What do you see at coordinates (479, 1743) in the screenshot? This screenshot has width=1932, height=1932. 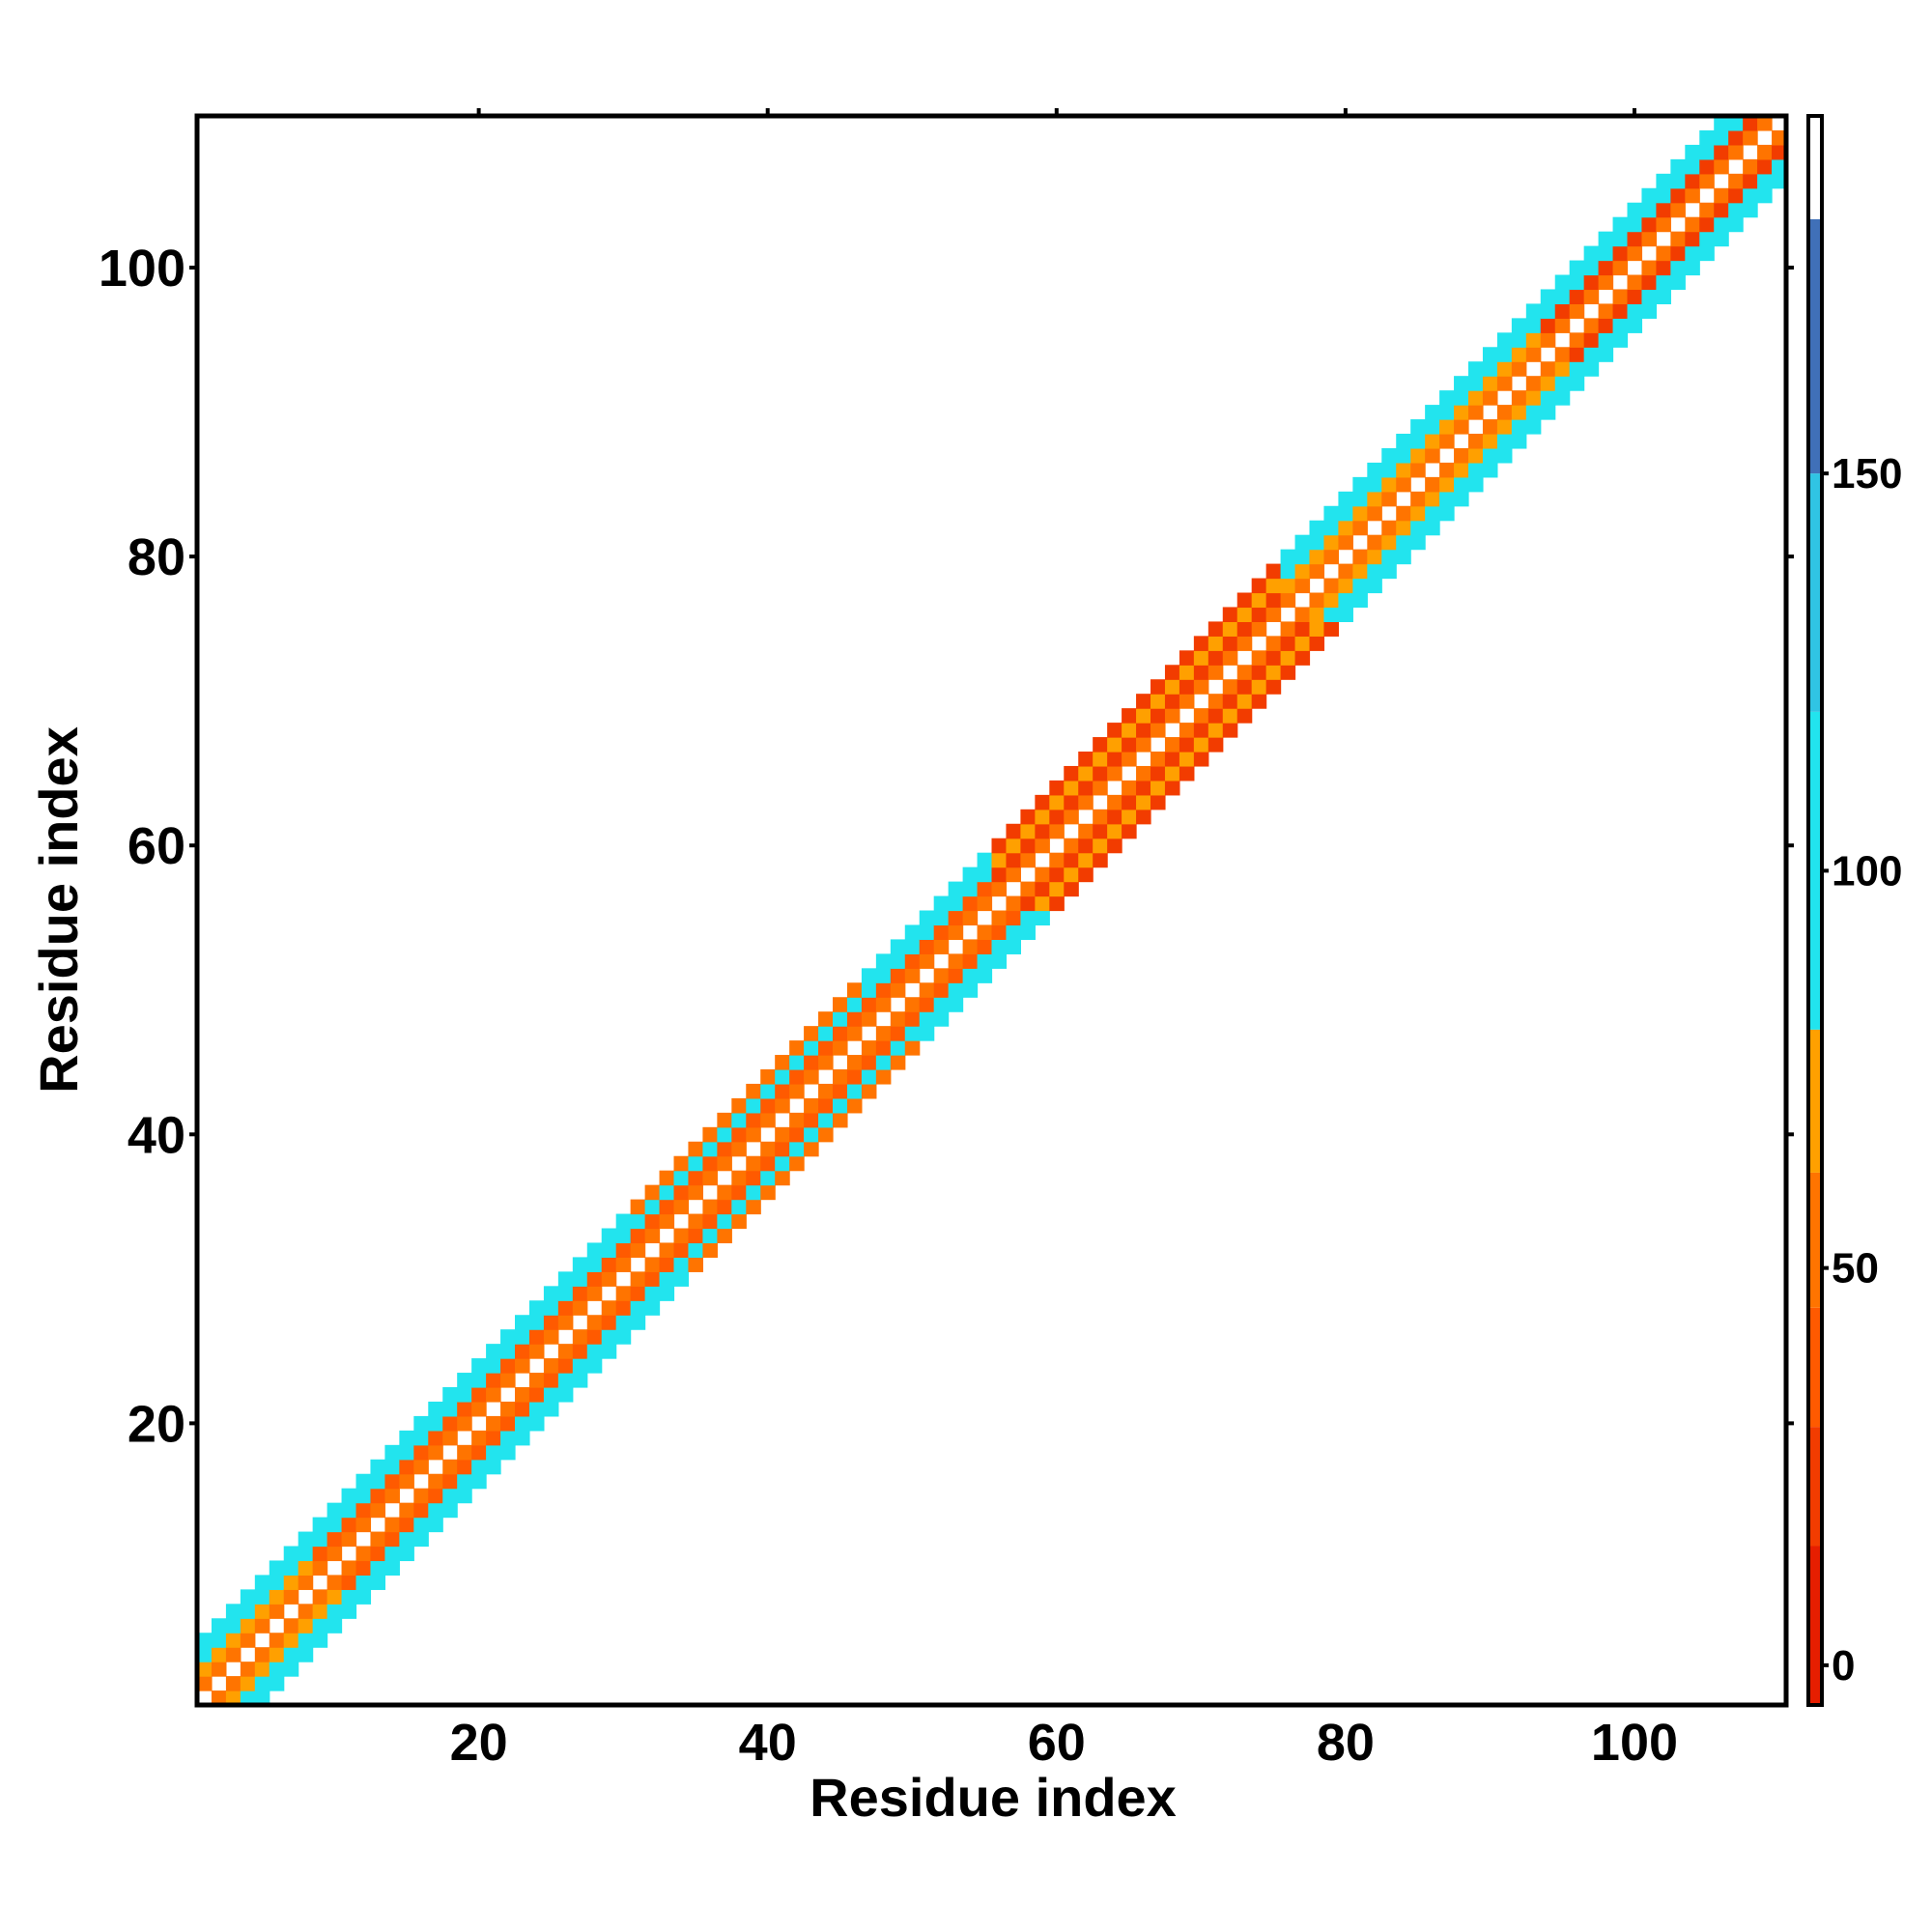 I see `x-tick-label: 20` at bounding box center [479, 1743].